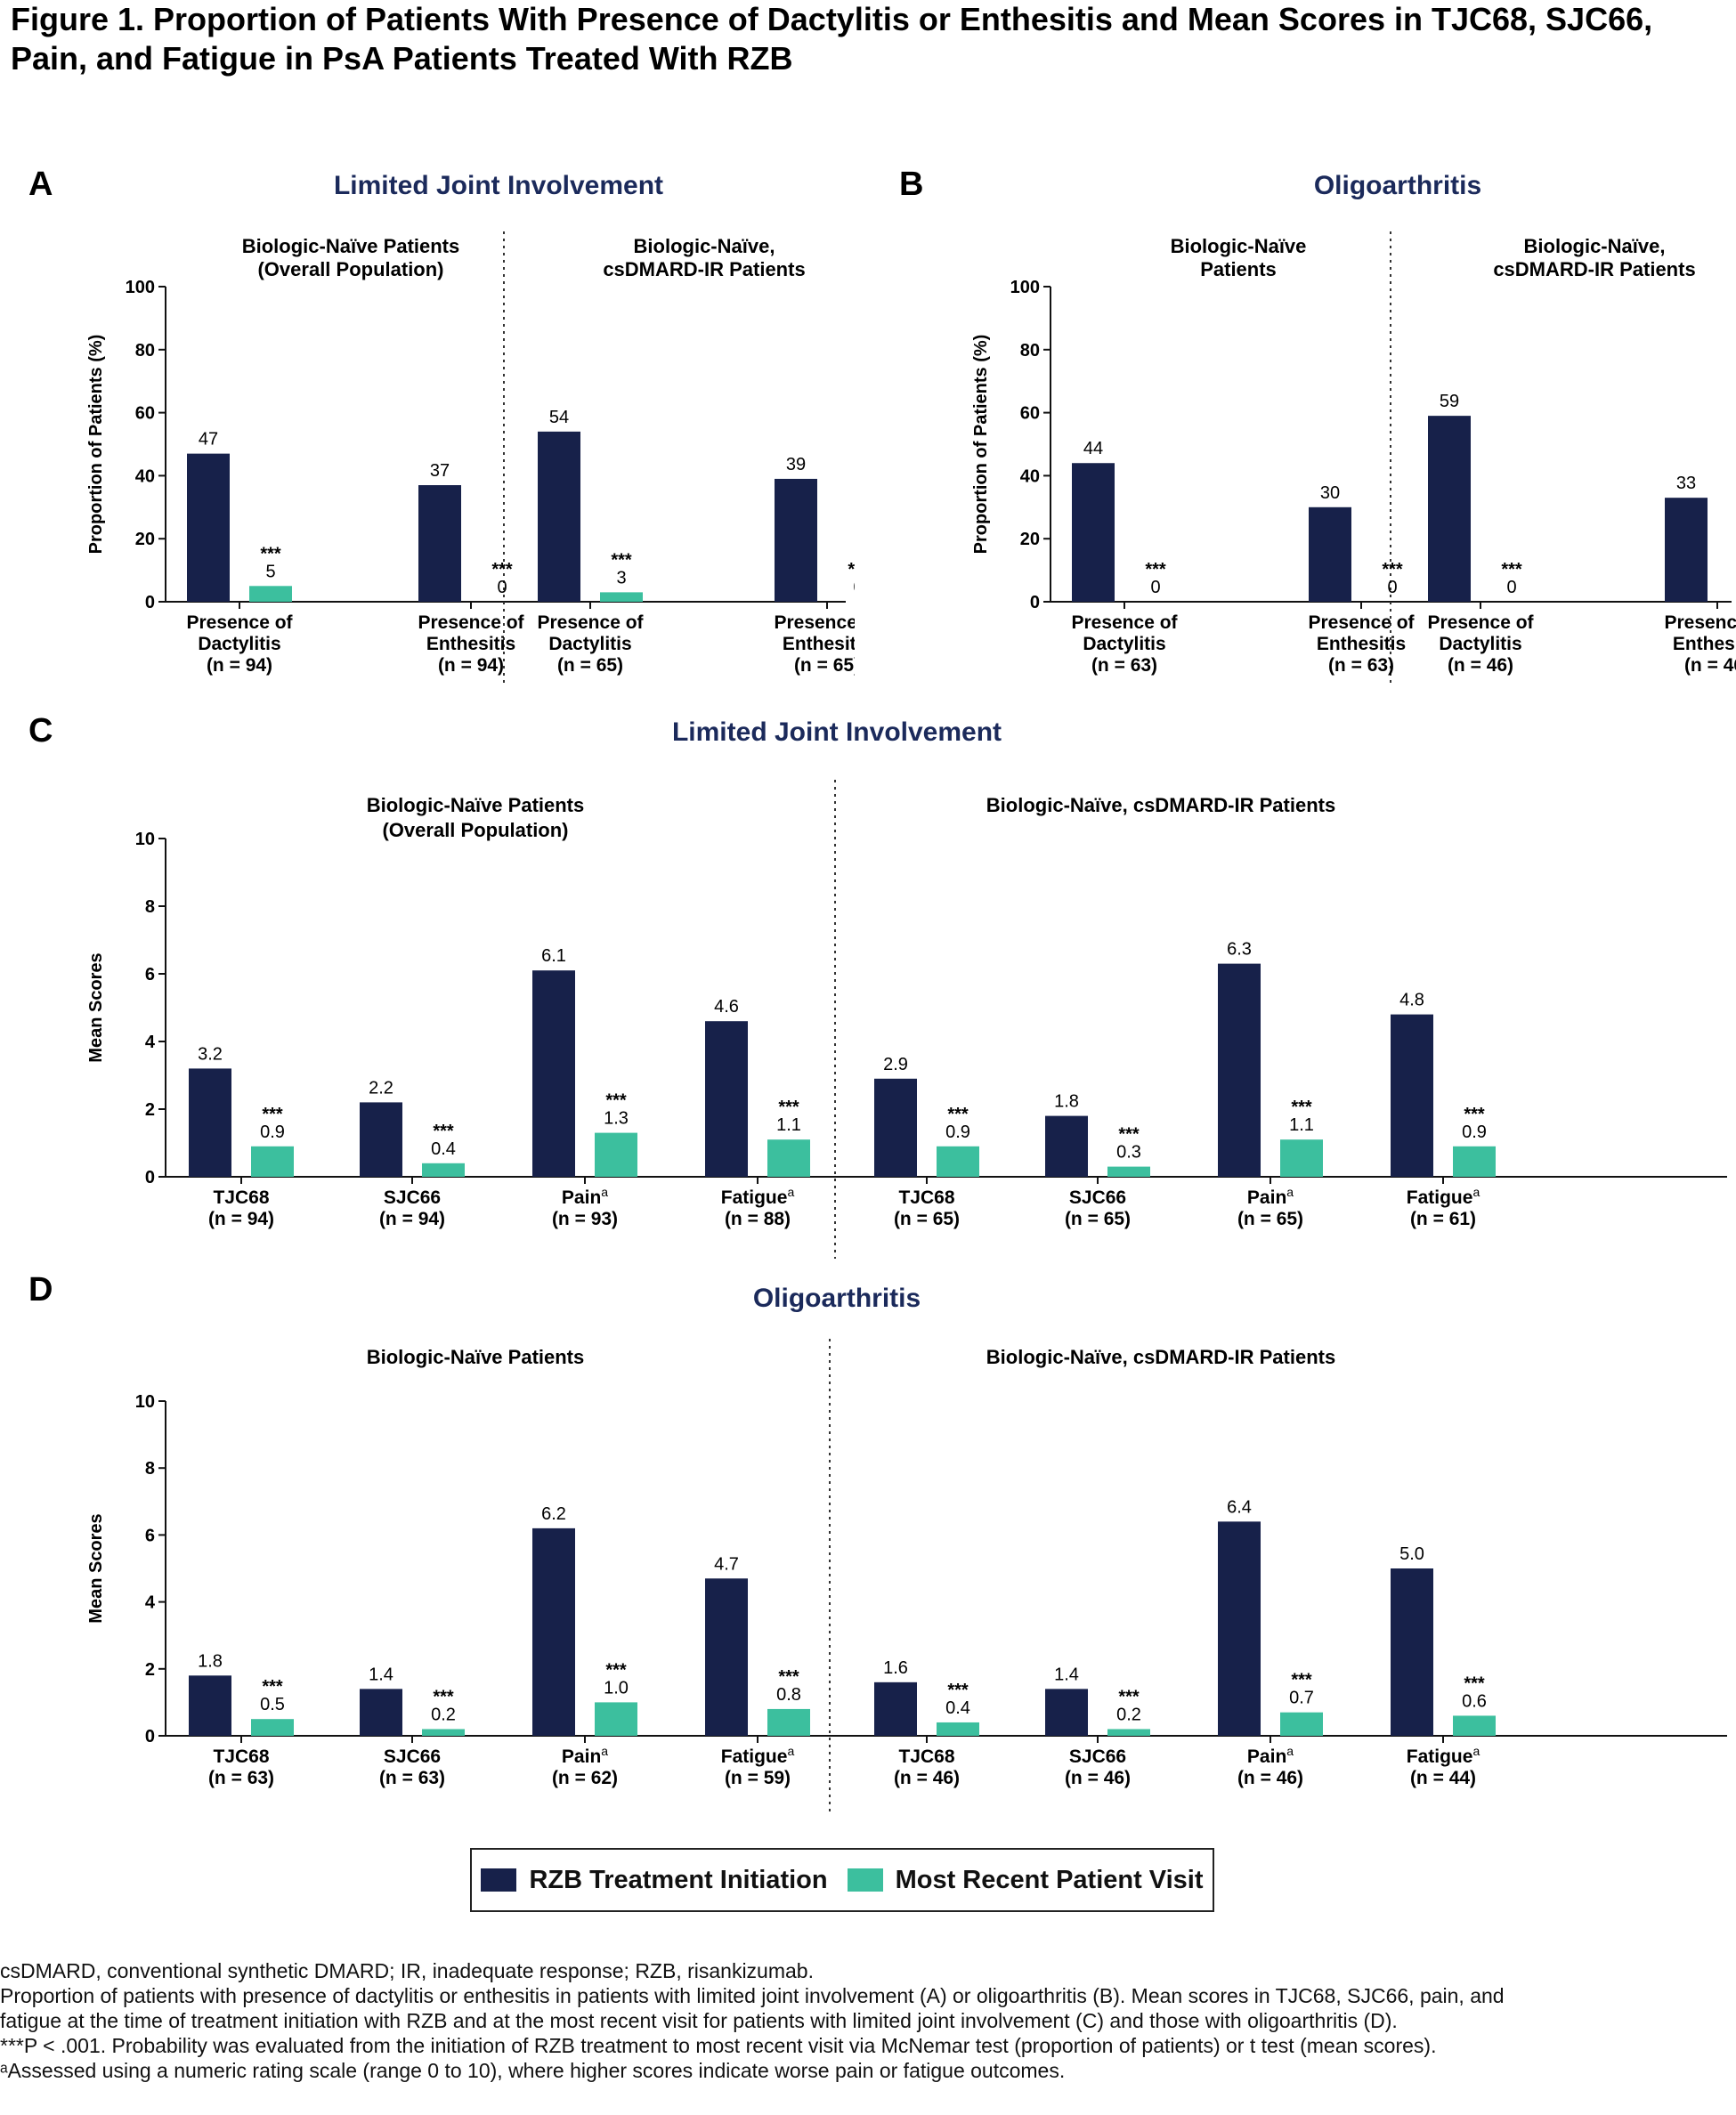 The image size is (1736, 2115). What do you see at coordinates (1449, 401) in the screenshot?
I see `panel-b-value-label-initiation: 59` at bounding box center [1449, 401].